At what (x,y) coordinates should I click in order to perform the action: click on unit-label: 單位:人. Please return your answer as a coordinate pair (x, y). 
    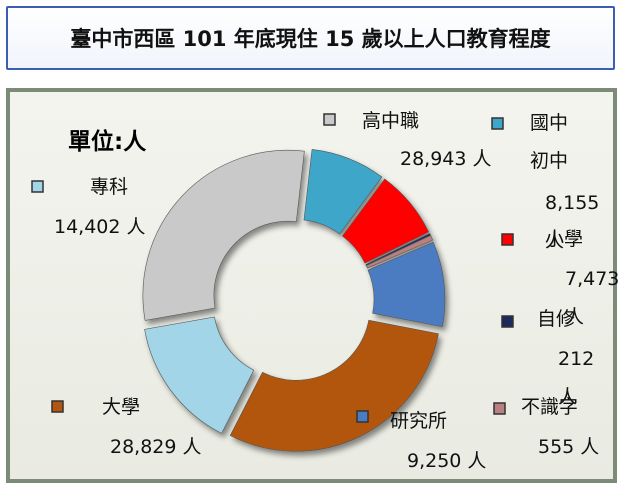
    Looking at the image, I should click on (107, 142).